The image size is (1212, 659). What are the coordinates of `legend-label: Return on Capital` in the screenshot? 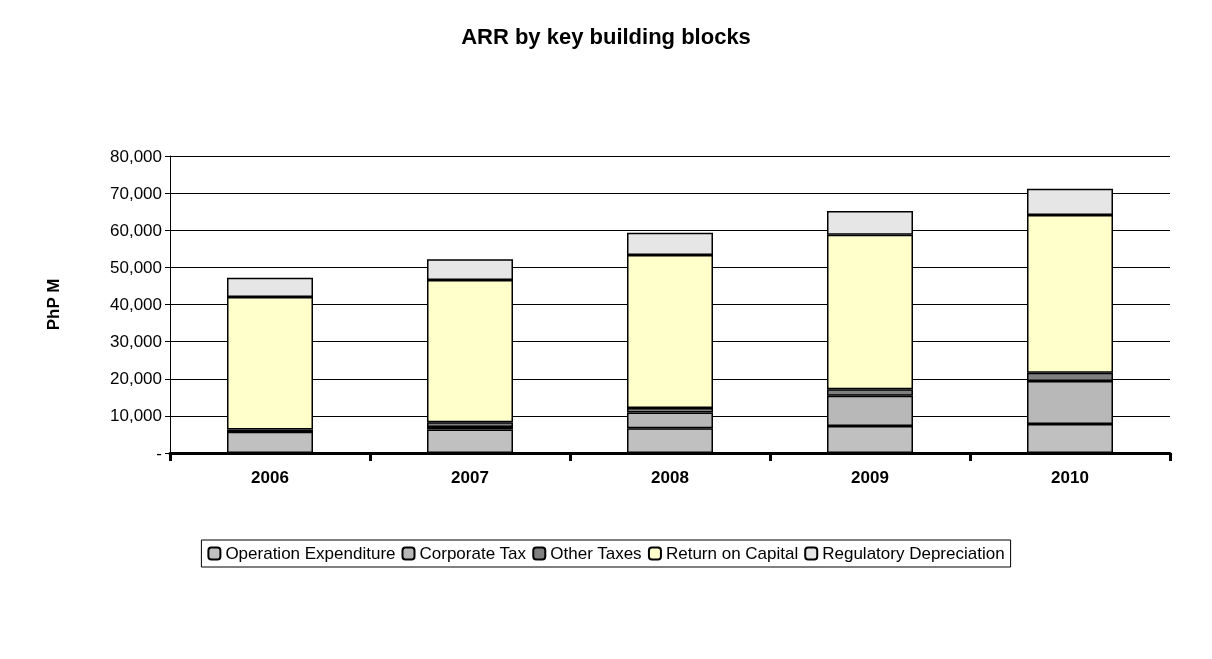 It's located at (732, 553).